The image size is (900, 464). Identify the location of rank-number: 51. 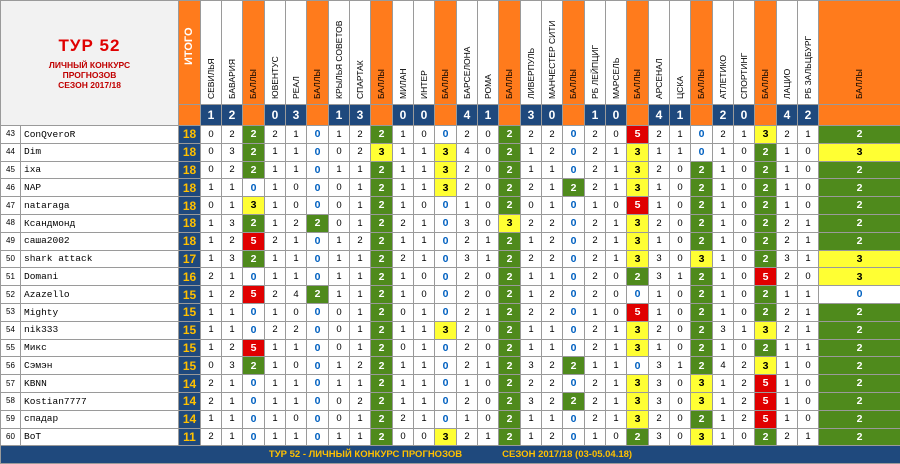
(11, 277).